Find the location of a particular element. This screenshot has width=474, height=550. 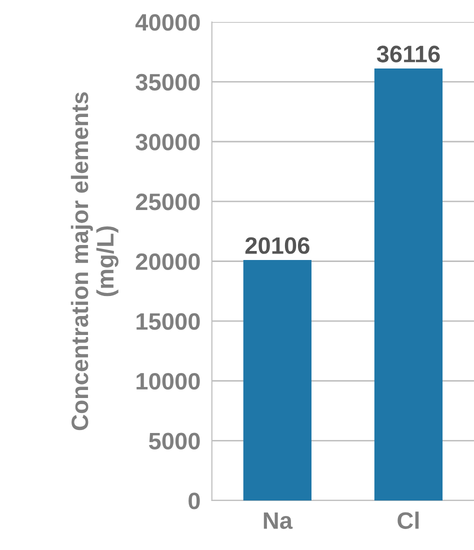

y-tick-label: 30000 is located at coordinates (168, 142).